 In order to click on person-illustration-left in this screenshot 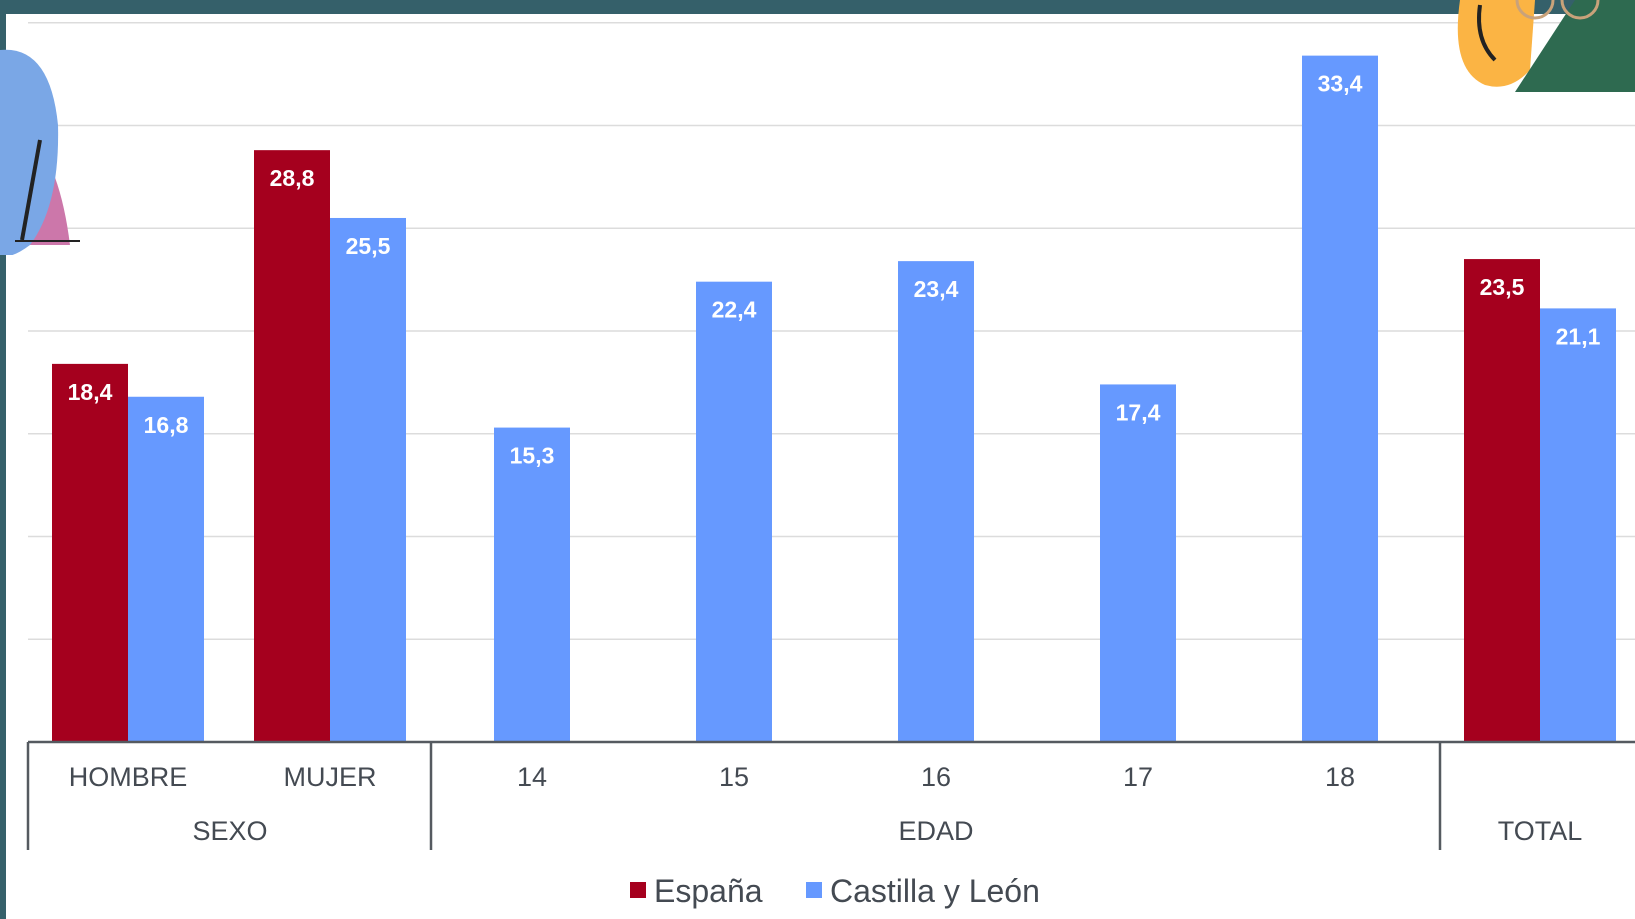, I will do `click(40, 152)`.